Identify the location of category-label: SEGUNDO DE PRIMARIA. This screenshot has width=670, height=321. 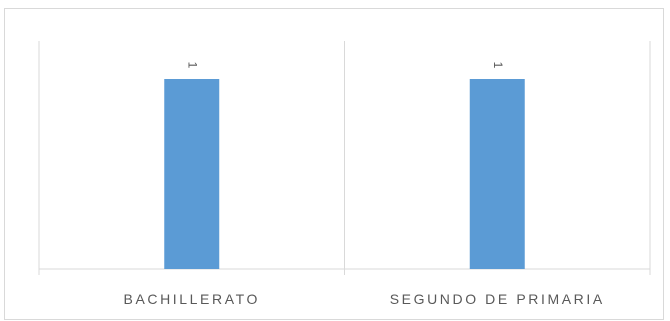
(497, 299).